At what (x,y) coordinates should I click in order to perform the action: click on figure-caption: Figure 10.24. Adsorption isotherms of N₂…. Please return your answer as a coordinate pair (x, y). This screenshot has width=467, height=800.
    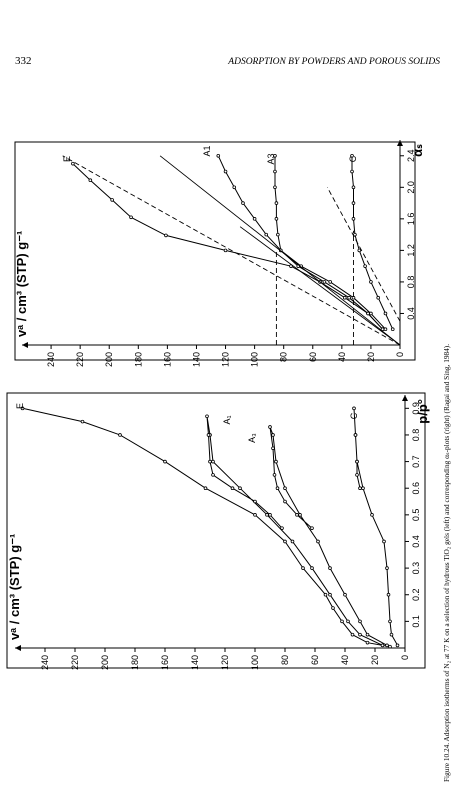
    Looking at the image, I should click on (446, 563).